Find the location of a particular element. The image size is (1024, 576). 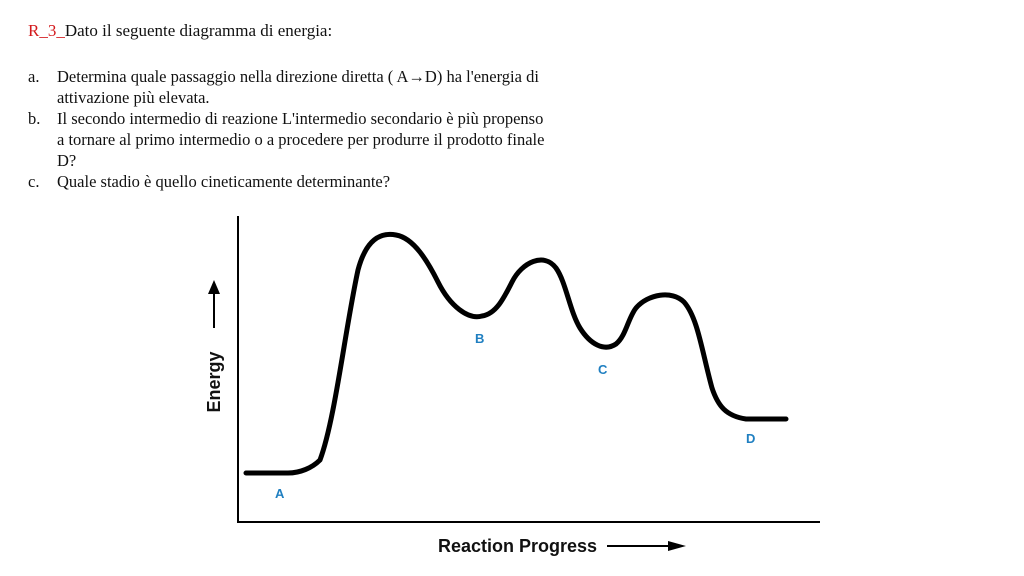

x-axis-label: Reaction Progress is located at coordinates (517, 546).